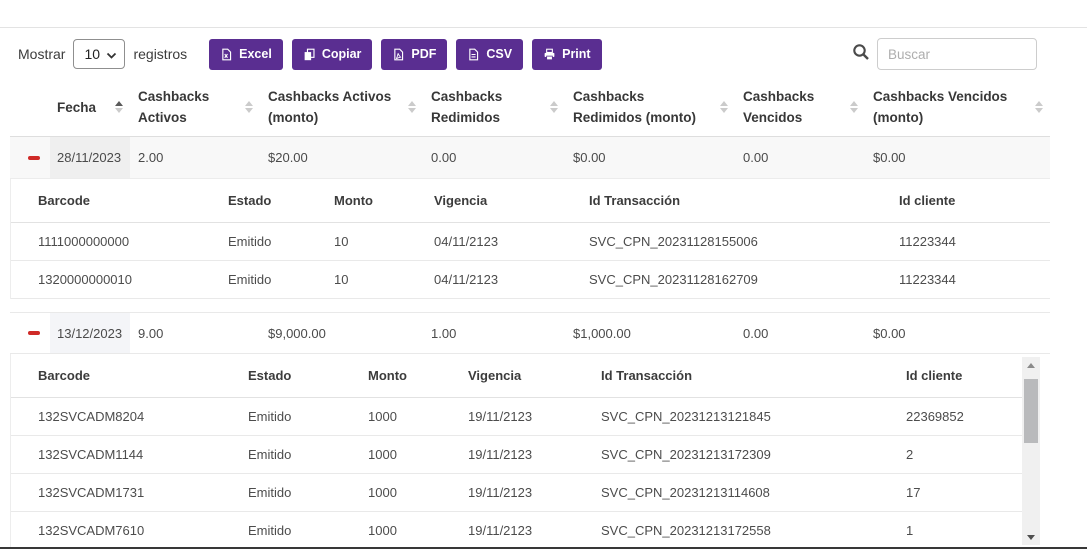  I want to click on print-button: Print, so click(567, 54).